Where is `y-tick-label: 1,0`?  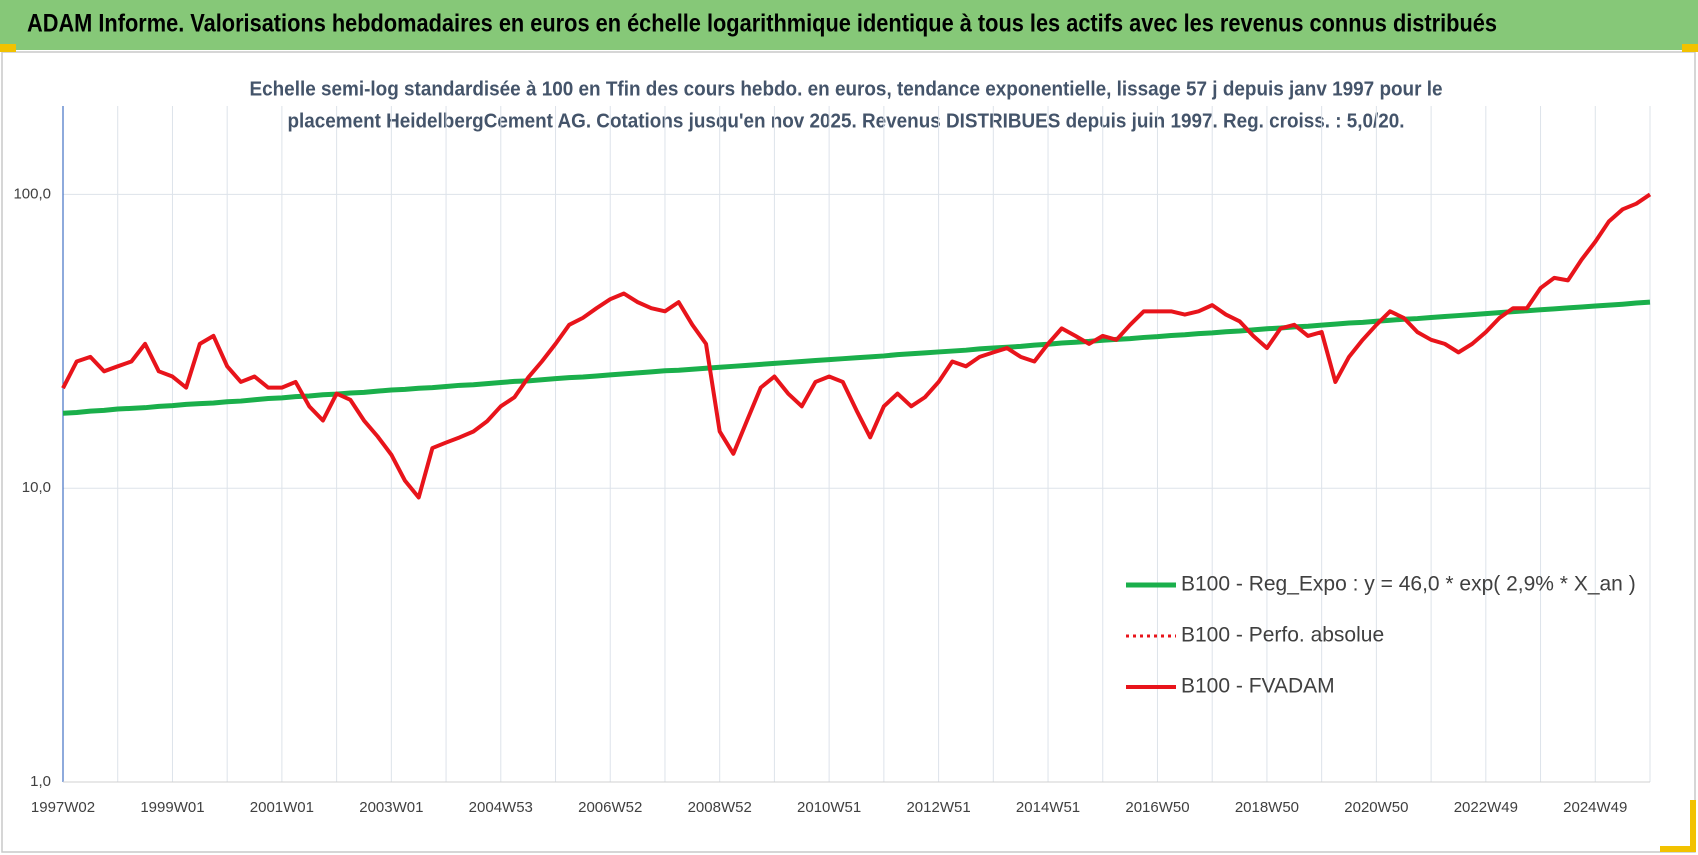
y-tick-label: 1,0 is located at coordinates (40, 781).